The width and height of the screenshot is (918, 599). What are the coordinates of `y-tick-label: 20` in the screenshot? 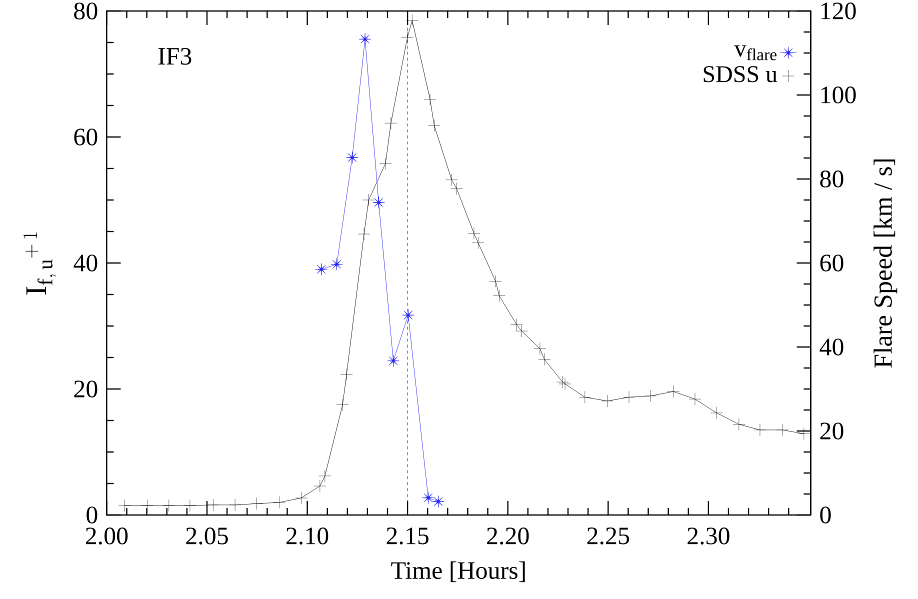 It's located at (86, 389).